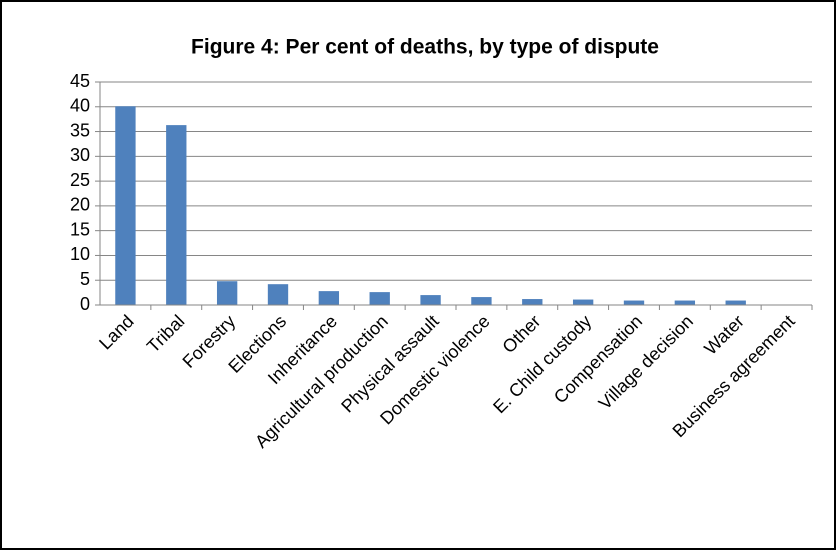 The image size is (836, 550). I want to click on y-tick-label: 15, so click(80, 229).